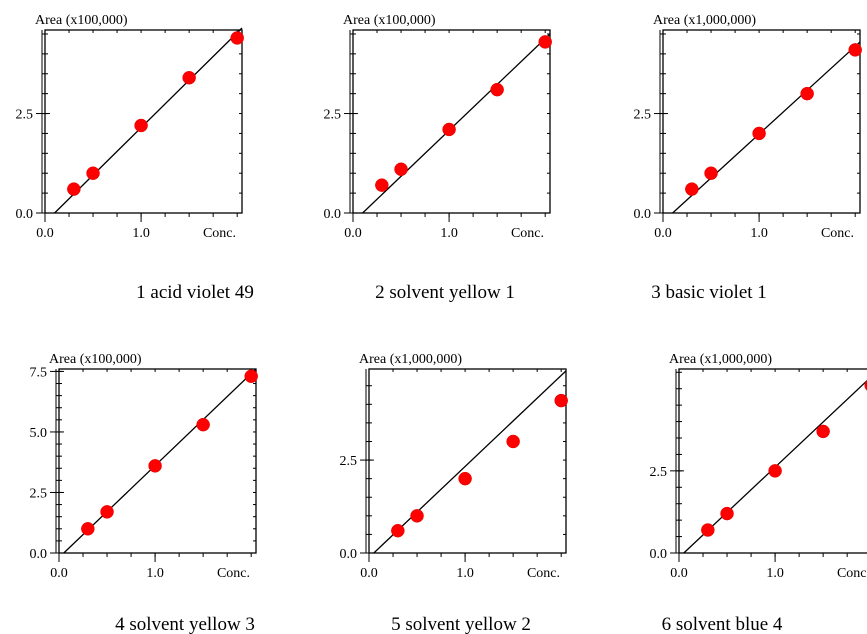  I want to click on panel-caption: 3 basic violet 1, so click(709, 292).